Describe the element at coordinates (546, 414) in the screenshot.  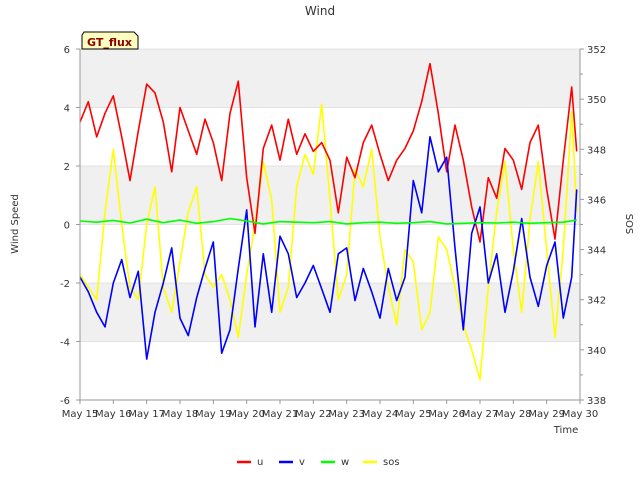
I see `x-tick-label: May 29` at that location.